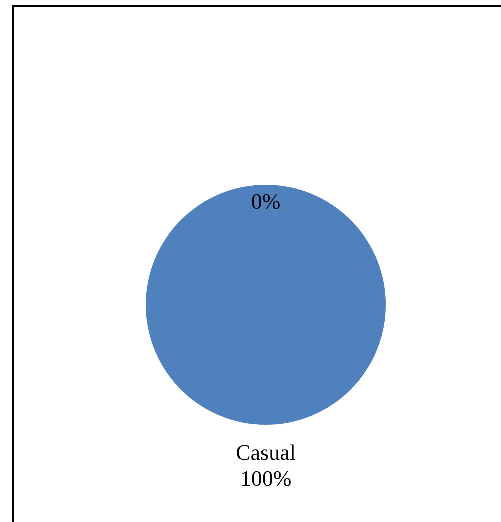 The image size is (501, 522). I want to click on text: 0%, so click(266, 201).